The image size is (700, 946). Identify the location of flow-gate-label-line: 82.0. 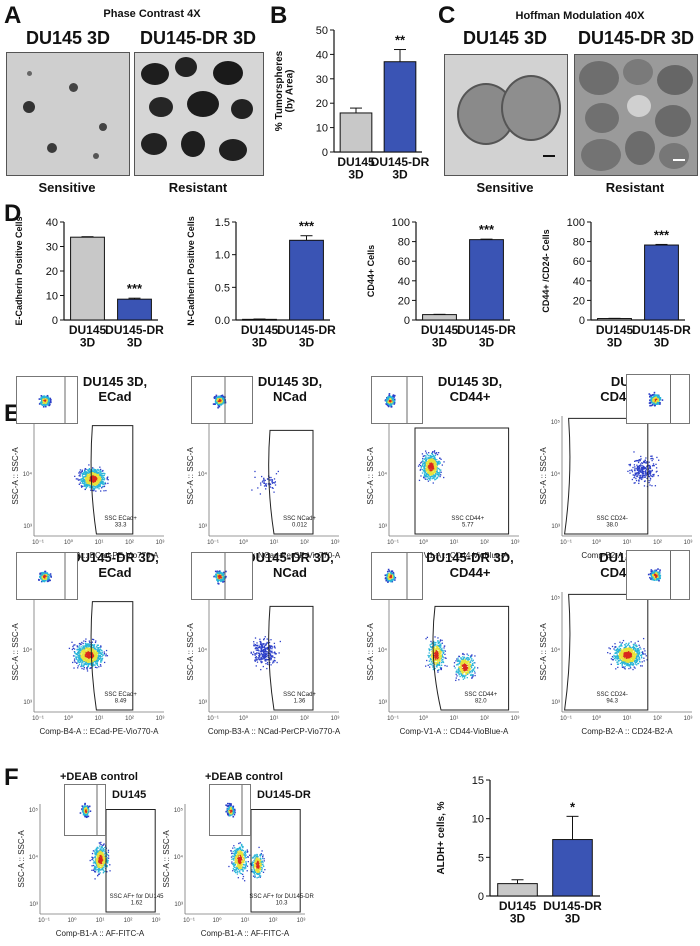
(481, 701).